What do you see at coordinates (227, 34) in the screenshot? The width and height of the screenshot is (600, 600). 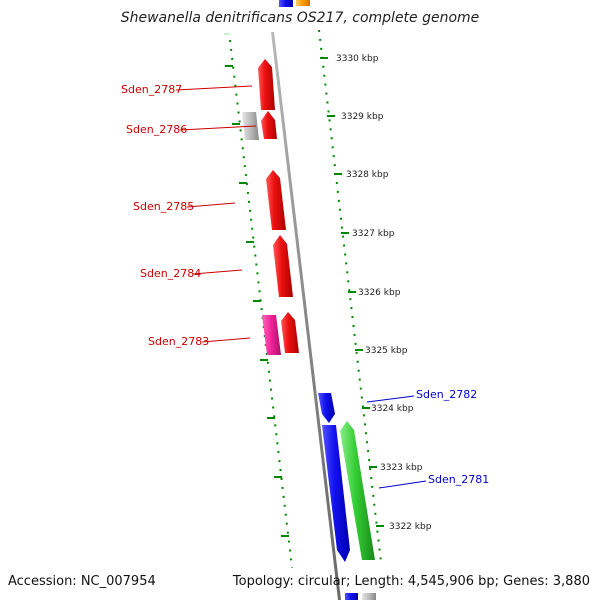 I see `minor-tick-mark` at bounding box center [227, 34].